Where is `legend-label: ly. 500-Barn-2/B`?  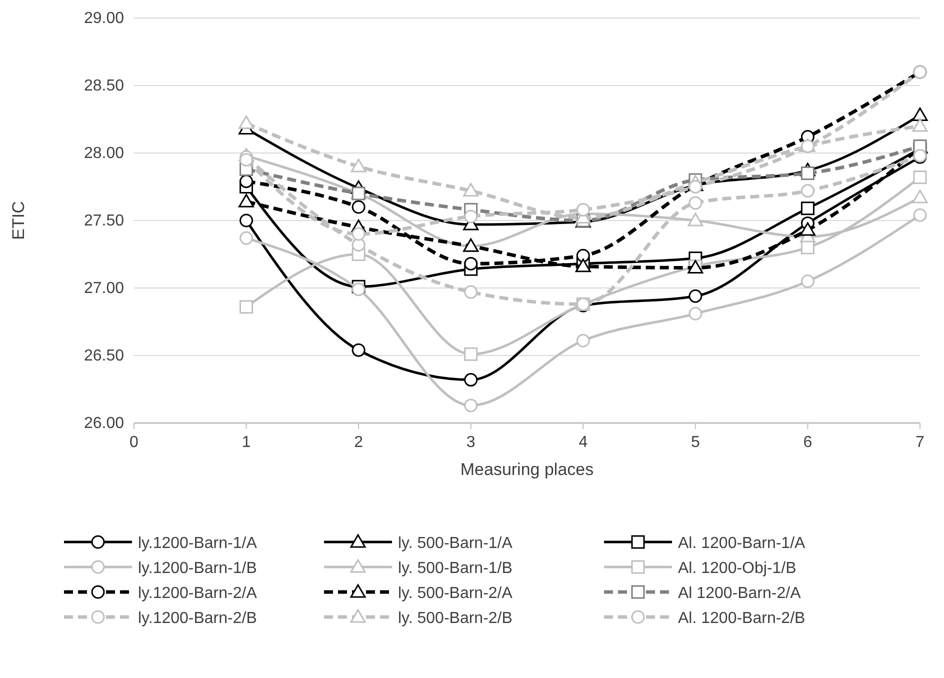
legend-label: ly. 500-Barn-2/B is located at coordinates (455, 618).